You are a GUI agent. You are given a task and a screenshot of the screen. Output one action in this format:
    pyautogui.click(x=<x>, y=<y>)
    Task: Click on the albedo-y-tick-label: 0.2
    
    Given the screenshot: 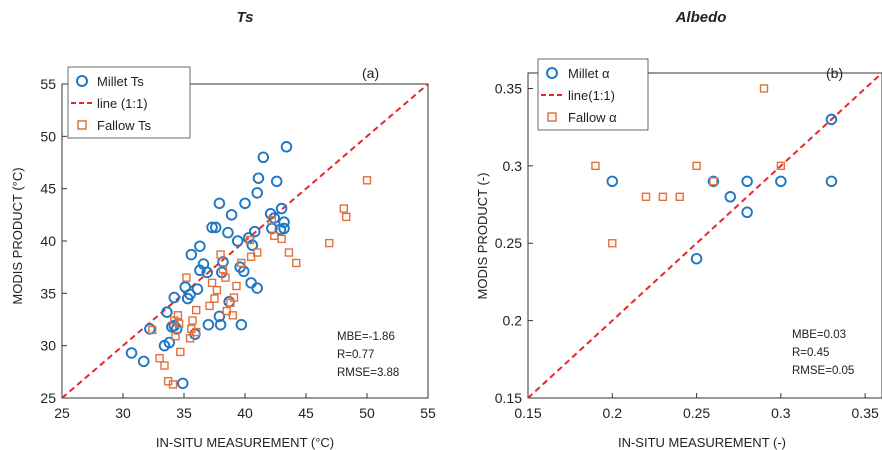 What is the action you would take?
    pyautogui.click(x=513, y=321)
    